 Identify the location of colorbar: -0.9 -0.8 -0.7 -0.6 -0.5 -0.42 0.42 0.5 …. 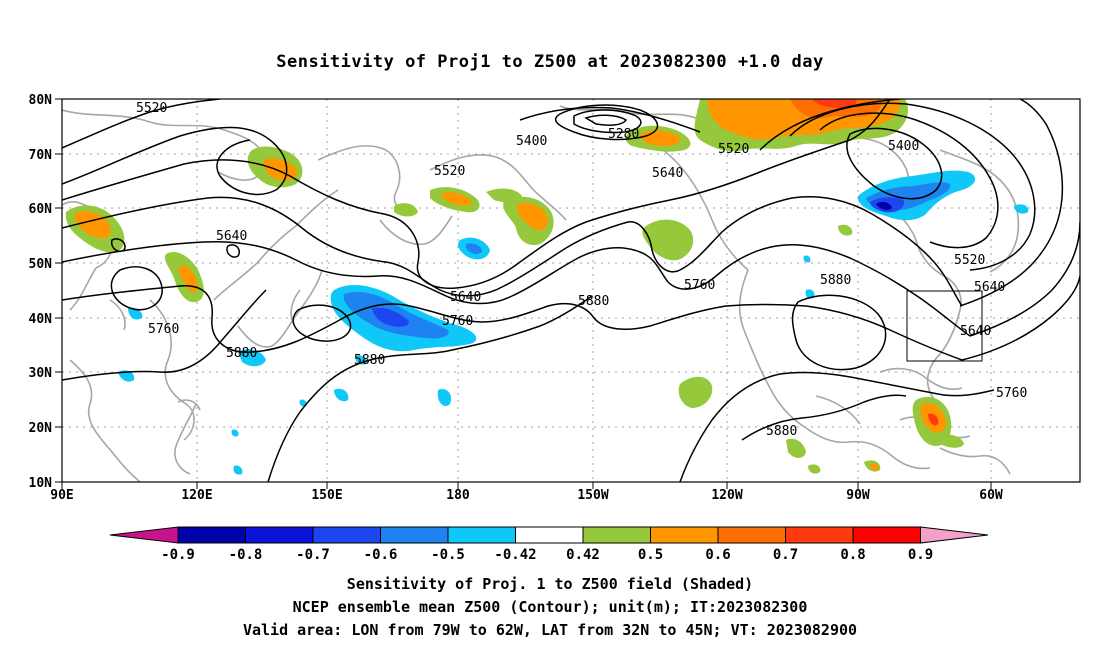
(549, 544).